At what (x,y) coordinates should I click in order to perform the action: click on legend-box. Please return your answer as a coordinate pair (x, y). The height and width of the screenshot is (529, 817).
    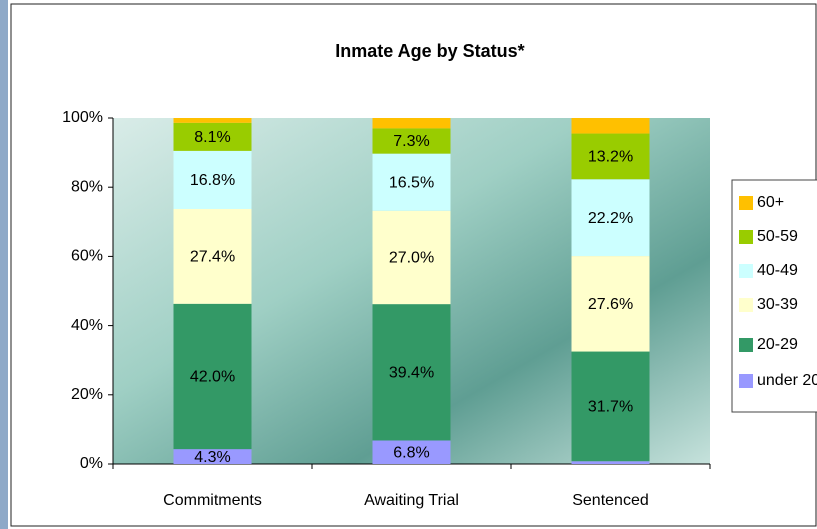
    Looking at the image, I should click on (774, 296).